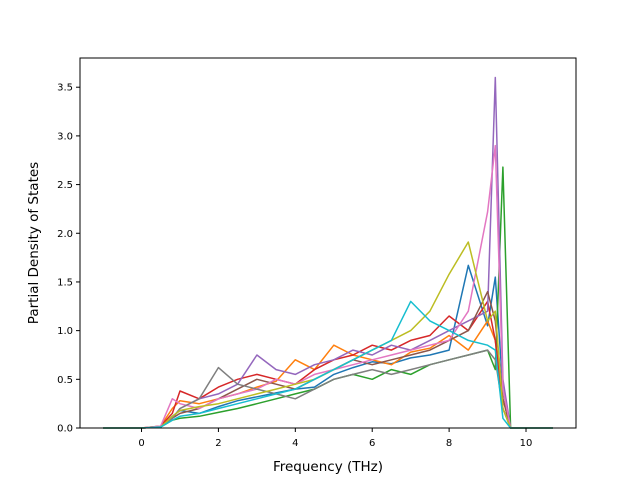 The image size is (640, 480). What do you see at coordinates (218, 443) in the screenshot?
I see `x-tick-label: 2` at bounding box center [218, 443].